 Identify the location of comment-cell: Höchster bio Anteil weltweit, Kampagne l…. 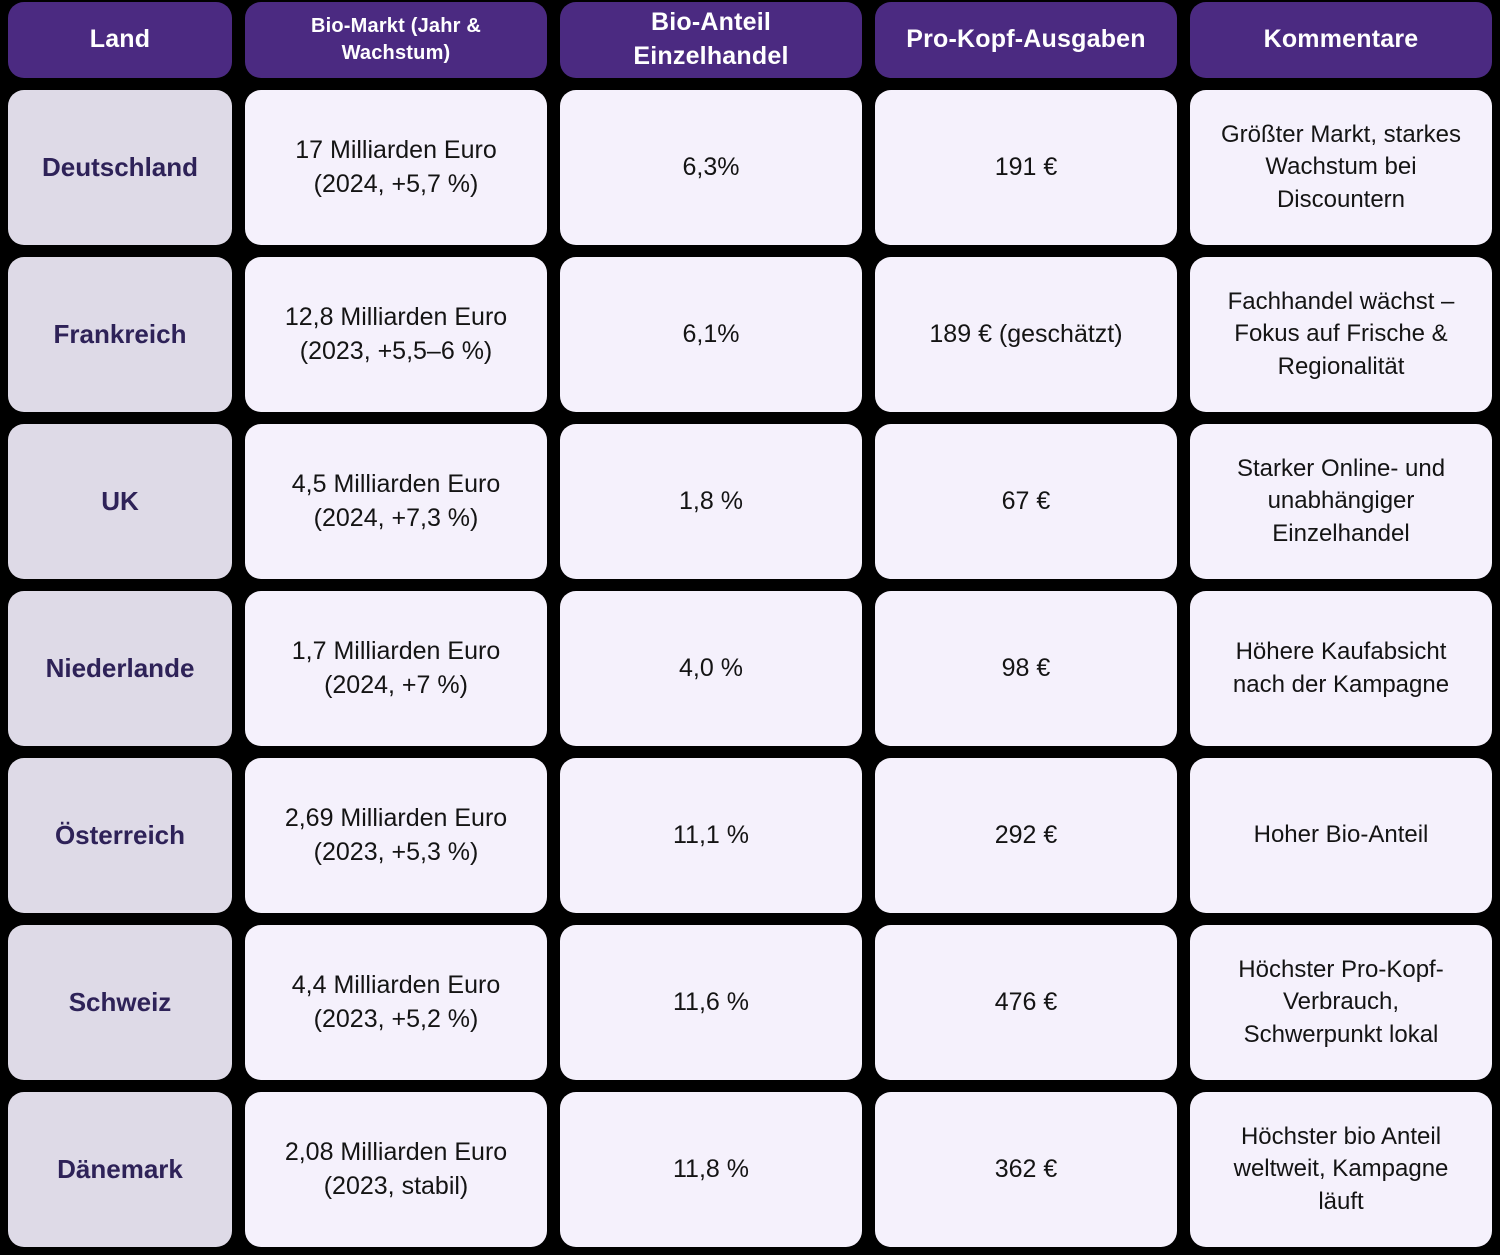
(1341, 1169).